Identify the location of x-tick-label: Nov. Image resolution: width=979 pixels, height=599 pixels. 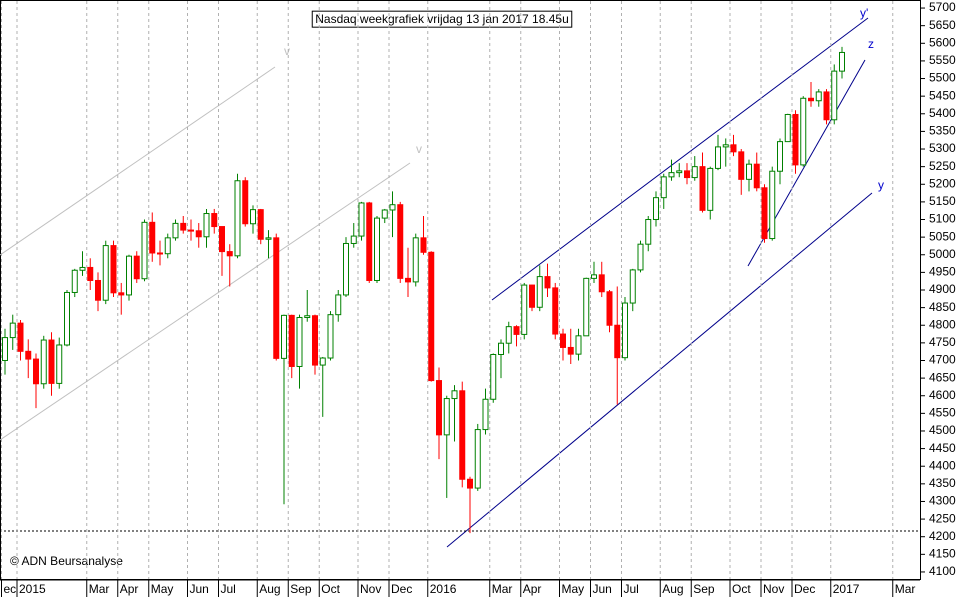
(370, 589).